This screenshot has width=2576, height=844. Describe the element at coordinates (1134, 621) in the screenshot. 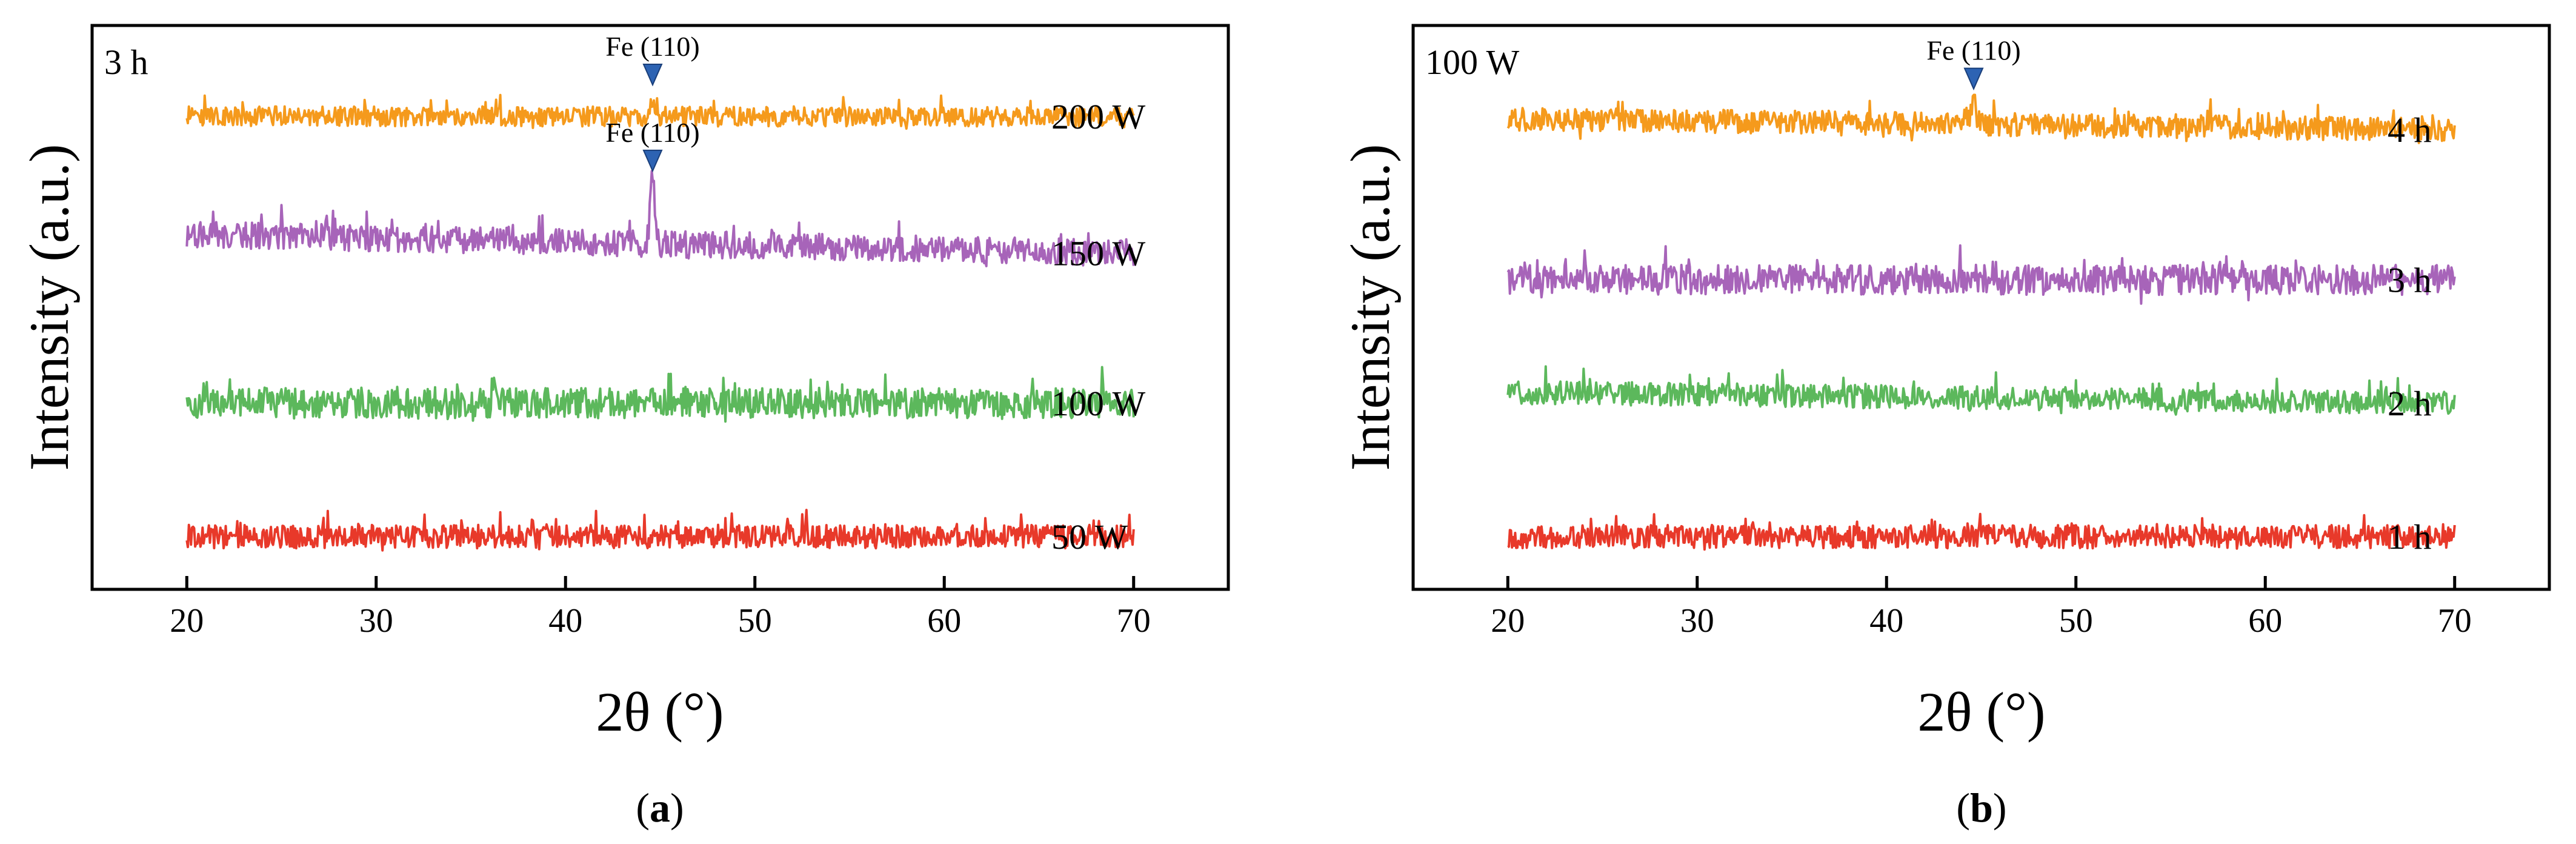

I see `x-tick-label-a-70: 70` at that location.